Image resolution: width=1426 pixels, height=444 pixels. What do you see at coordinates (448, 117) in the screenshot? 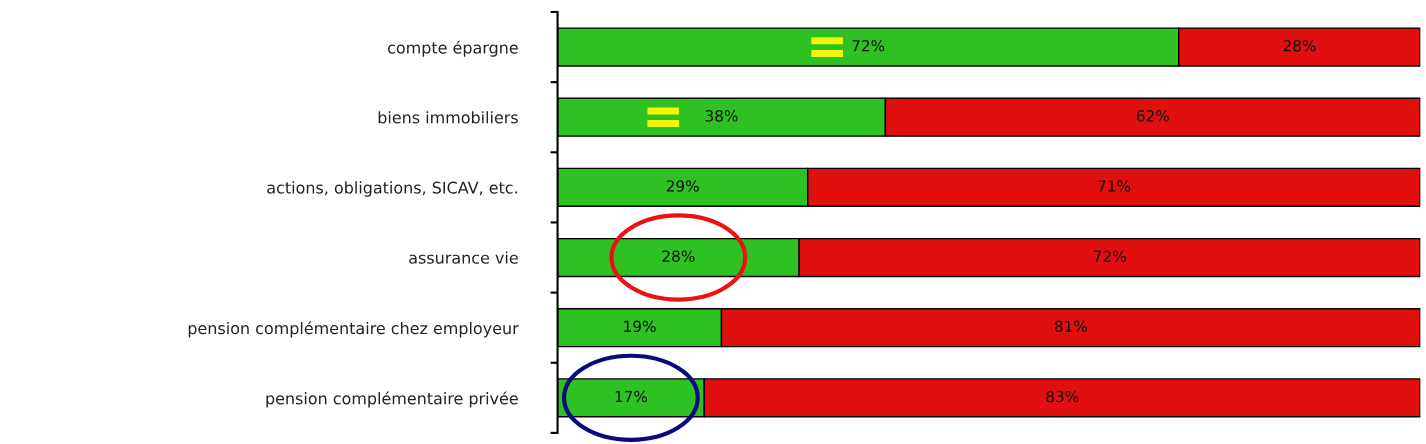
I see `y-tick-label: biens immobiliers` at bounding box center [448, 117].